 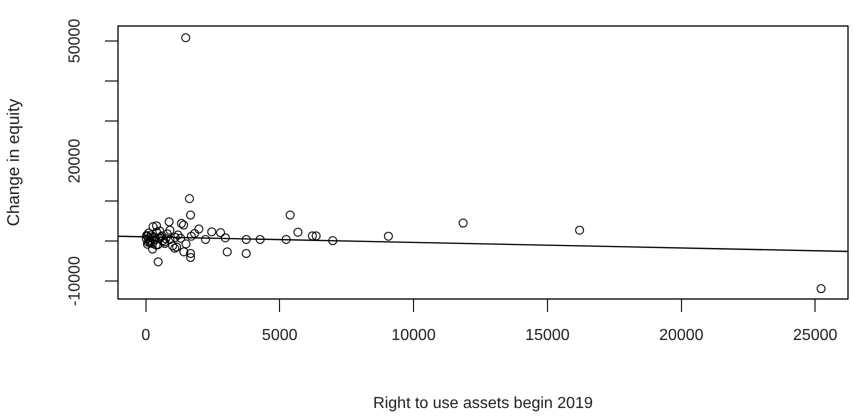 What do you see at coordinates (75, 281) in the screenshot?
I see `y-tick-label: -10000` at bounding box center [75, 281].